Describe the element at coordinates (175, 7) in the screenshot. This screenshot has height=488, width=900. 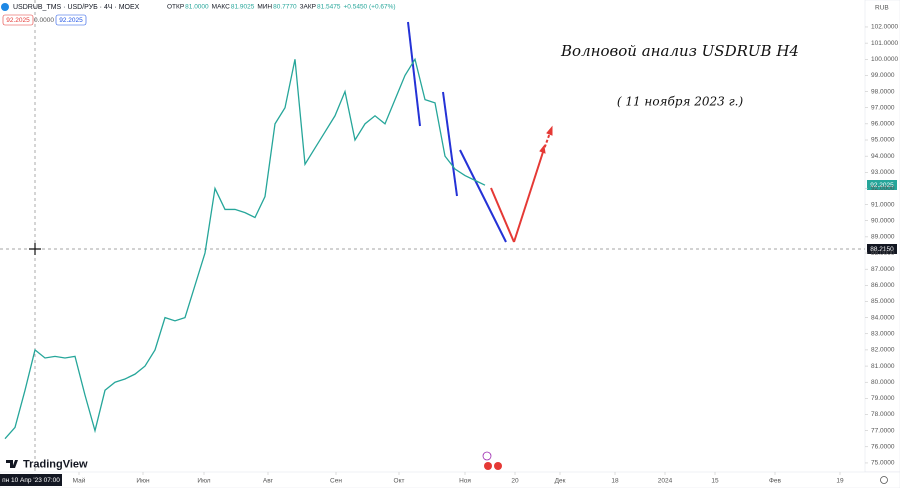
I see `ohlc-label: ОТКР` at that location.